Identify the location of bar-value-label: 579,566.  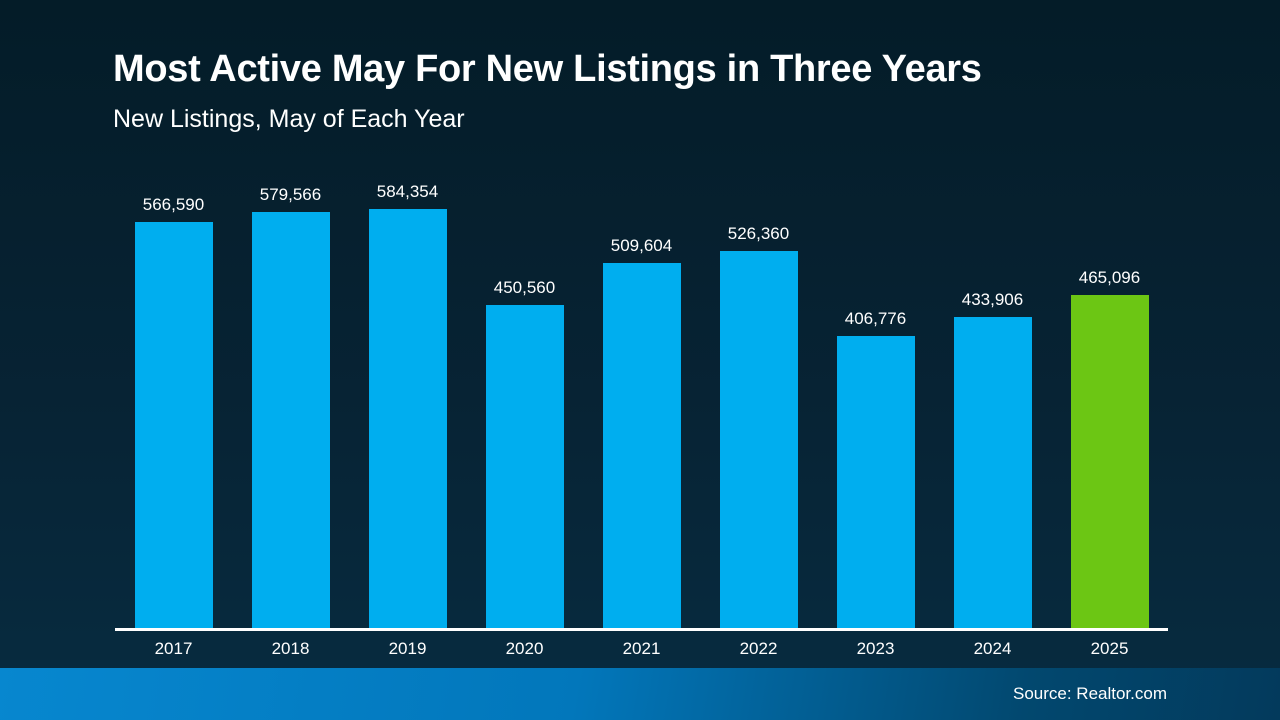
(290, 194).